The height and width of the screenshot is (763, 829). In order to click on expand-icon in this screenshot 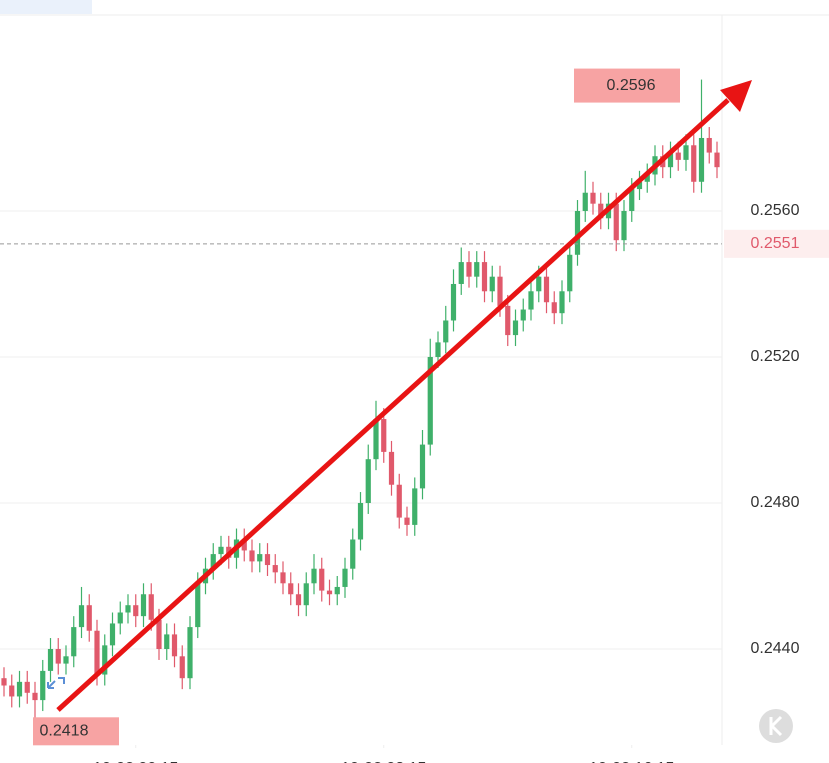, I will do `click(56, 683)`.